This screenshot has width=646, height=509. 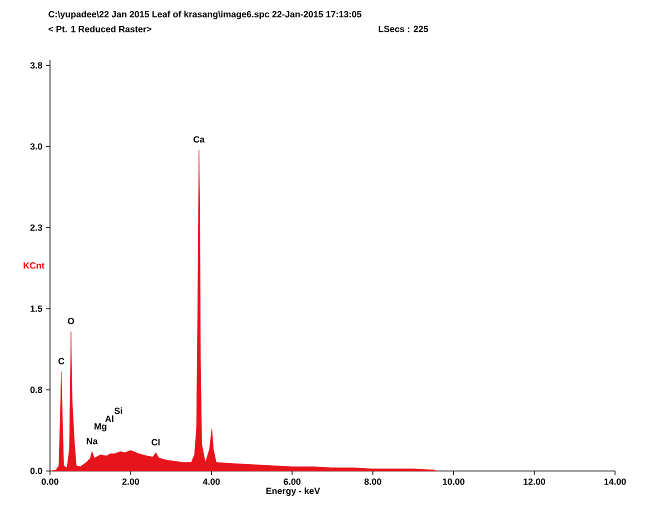 I want to click on x-tick-label: 14.00, so click(x=615, y=481).